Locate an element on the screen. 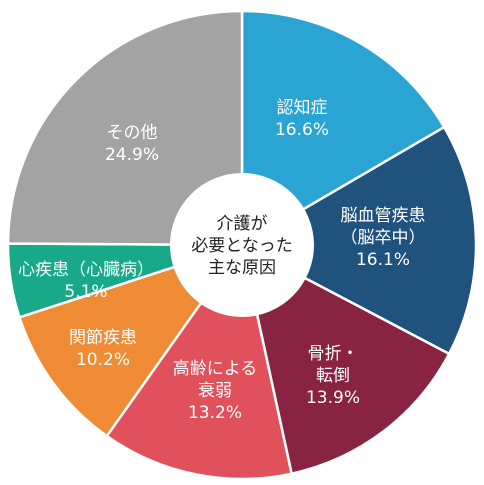 This screenshot has height=485, width=484. slice-name-label: 心疾患（心臓病） is located at coordinates (86, 270).